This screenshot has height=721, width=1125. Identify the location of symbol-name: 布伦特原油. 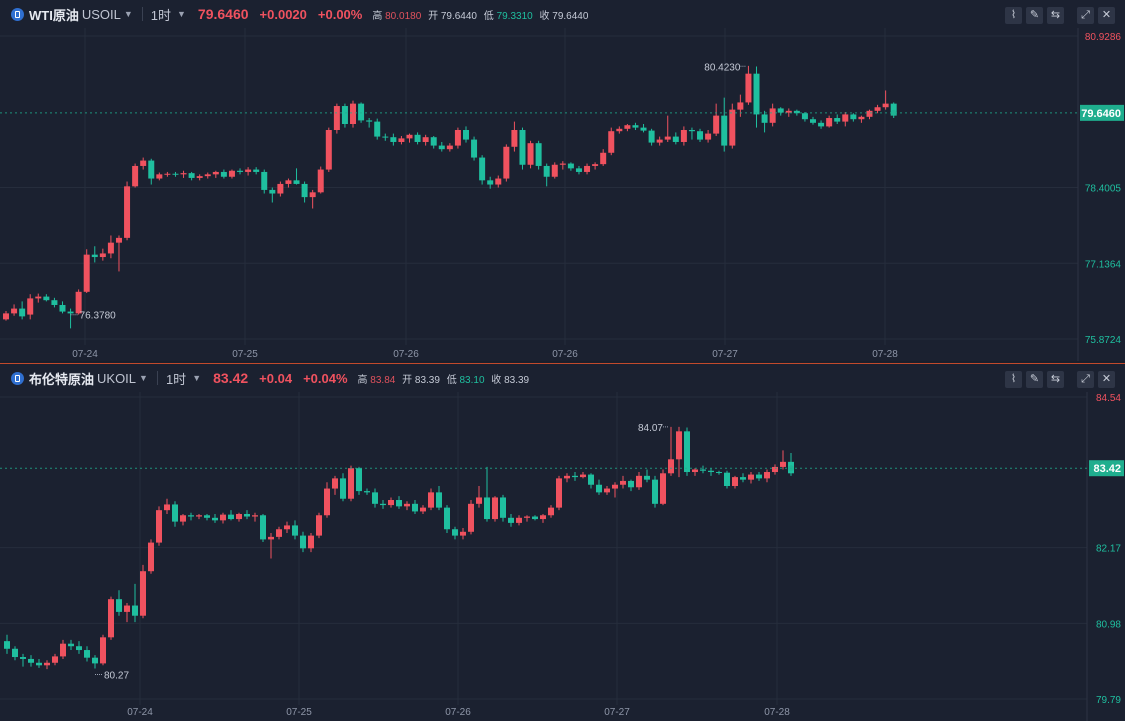
(62, 379).